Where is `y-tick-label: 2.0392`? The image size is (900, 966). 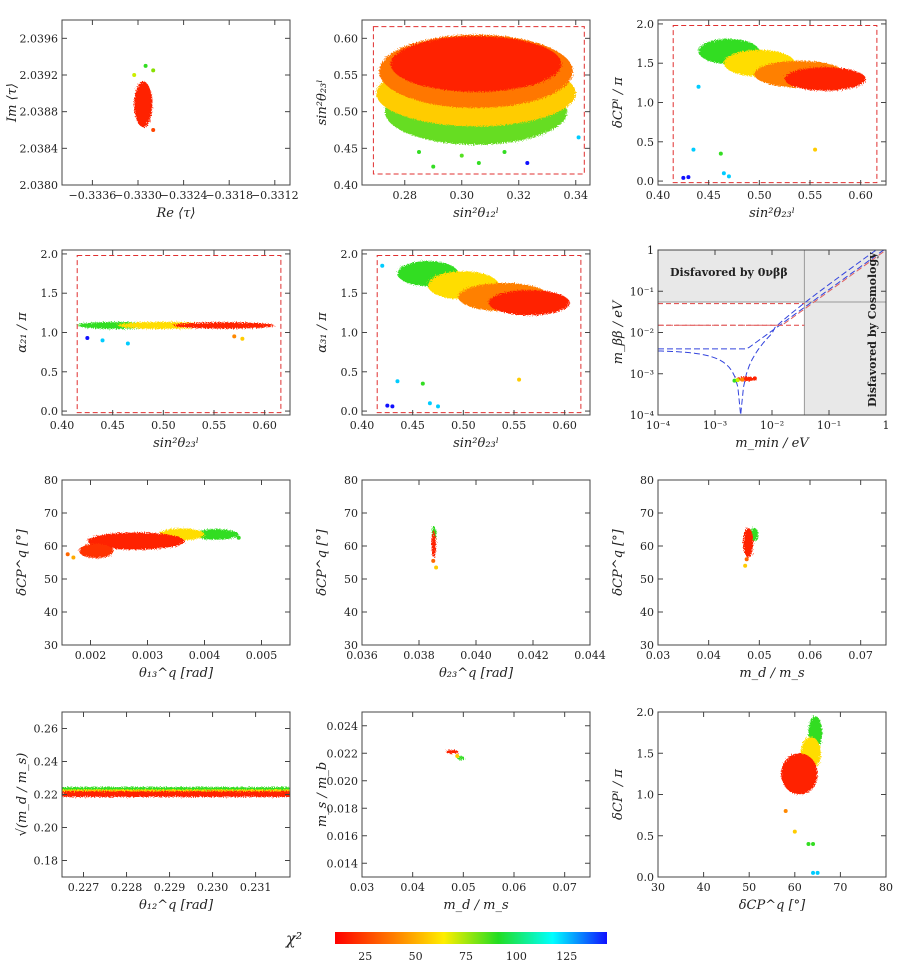
y-tick-label: 2.0392 is located at coordinates (39, 75).